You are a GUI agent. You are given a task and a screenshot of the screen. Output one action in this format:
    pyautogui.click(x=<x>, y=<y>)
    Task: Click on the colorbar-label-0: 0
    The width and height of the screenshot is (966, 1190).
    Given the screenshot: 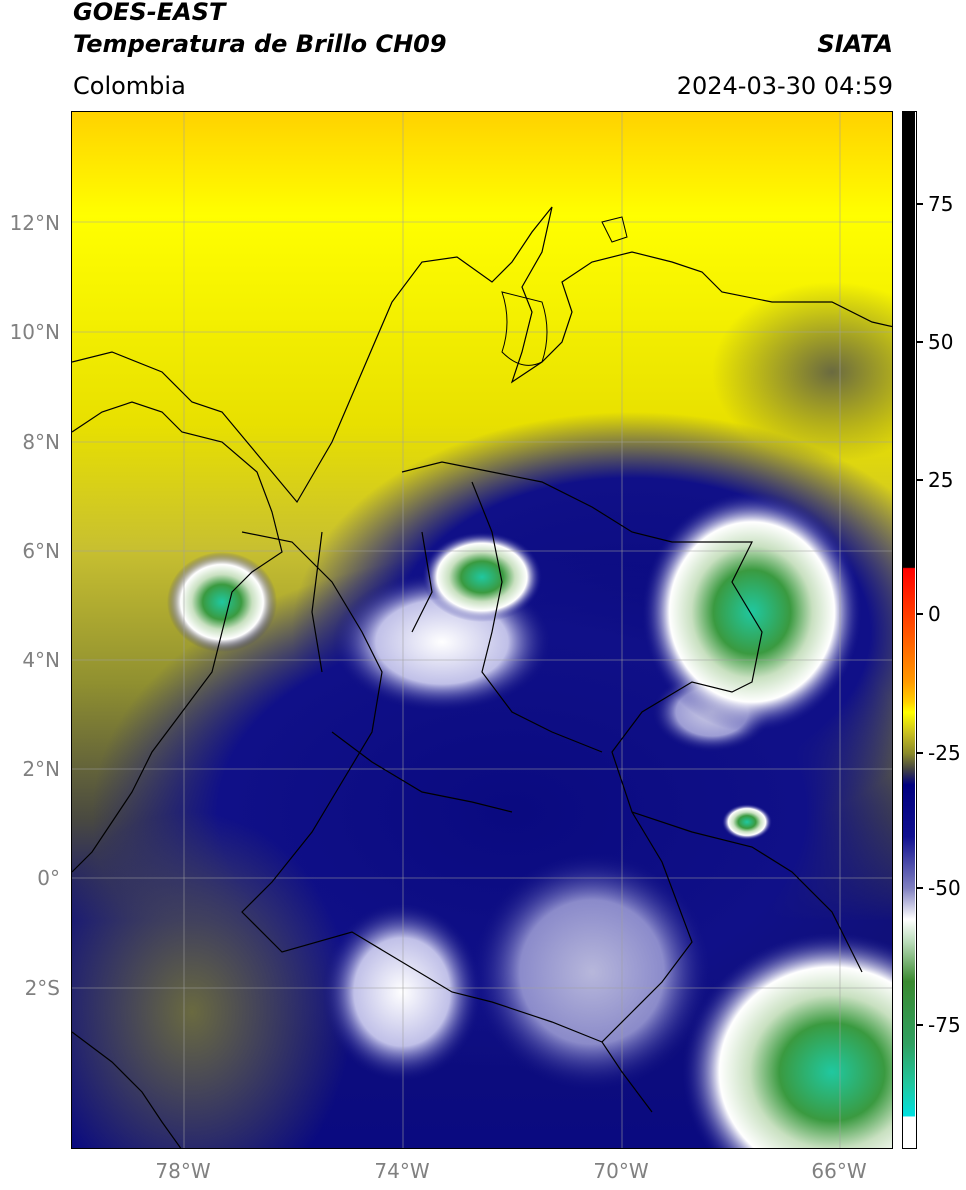 What is the action you would take?
    pyautogui.click(x=934, y=614)
    